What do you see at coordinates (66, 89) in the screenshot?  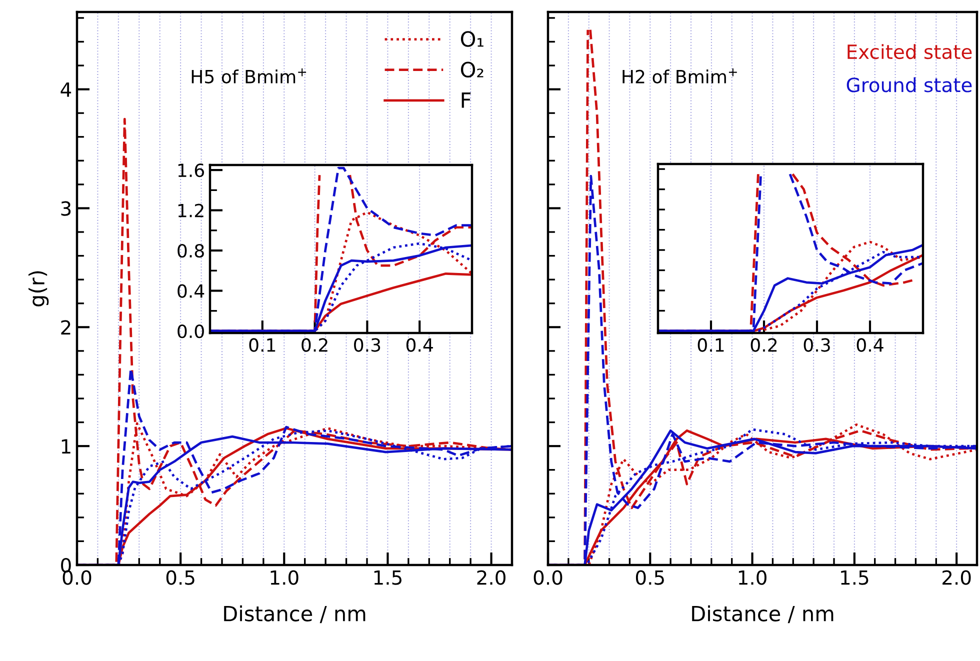 I see `y-tick-label: 4` at bounding box center [66, 89].